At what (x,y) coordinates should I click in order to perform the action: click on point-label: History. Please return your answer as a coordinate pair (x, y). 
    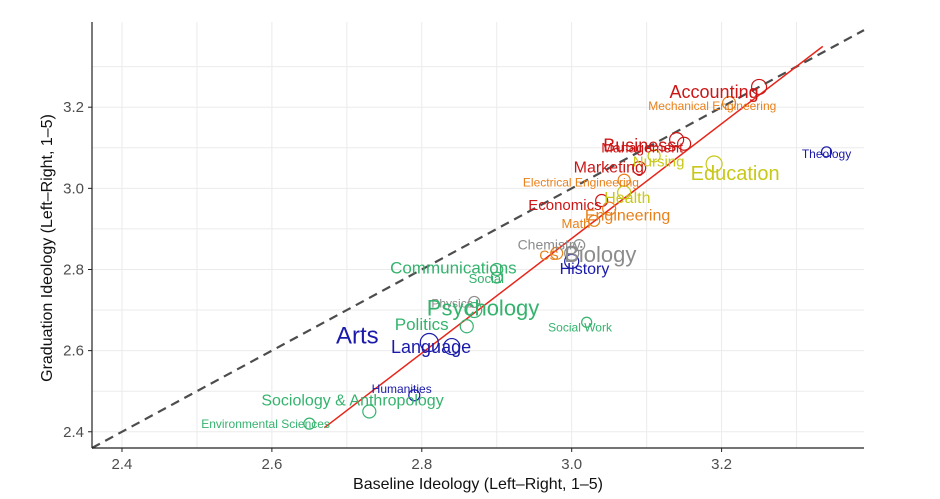
    Looking at the image, I should click on (585, 269).